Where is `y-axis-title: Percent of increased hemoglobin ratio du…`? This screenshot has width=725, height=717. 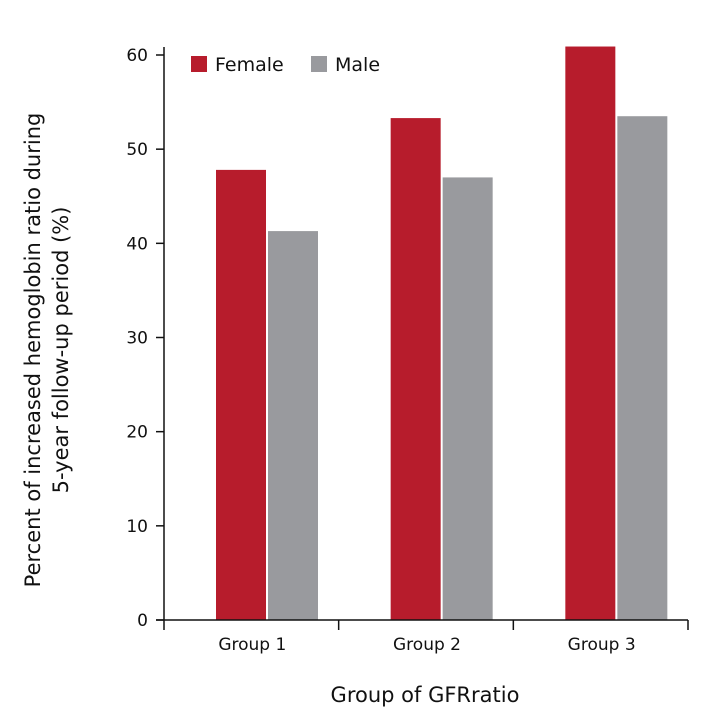
y-axis-title: Percent of increased hemoglobin ratio du… is located at coordinates (47, 350).